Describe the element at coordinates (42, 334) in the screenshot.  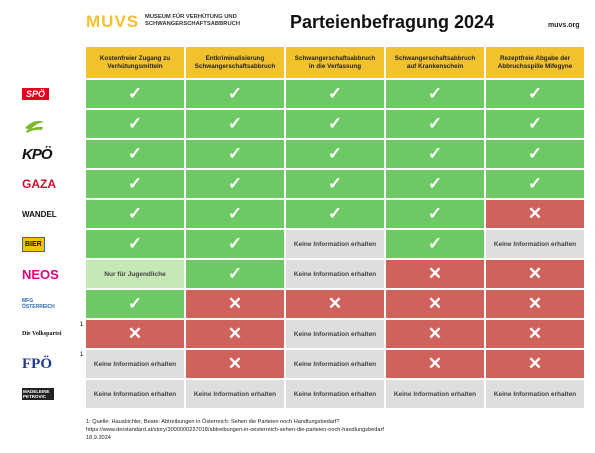
I see `party-name: Die Volkspartei` at that location.